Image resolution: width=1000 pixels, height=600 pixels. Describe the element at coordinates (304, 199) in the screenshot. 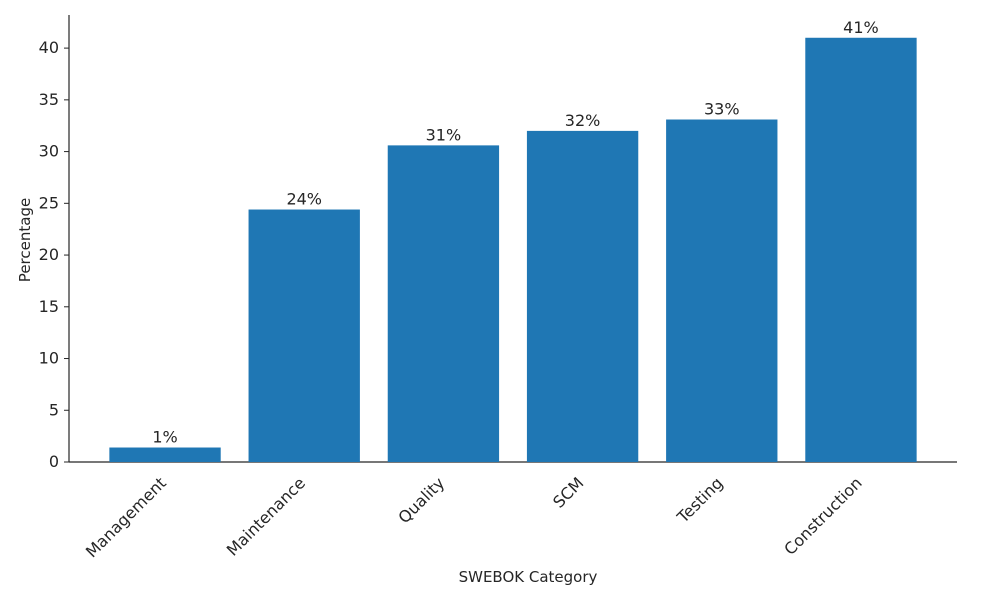

I see `value-label: 24%` at that location.